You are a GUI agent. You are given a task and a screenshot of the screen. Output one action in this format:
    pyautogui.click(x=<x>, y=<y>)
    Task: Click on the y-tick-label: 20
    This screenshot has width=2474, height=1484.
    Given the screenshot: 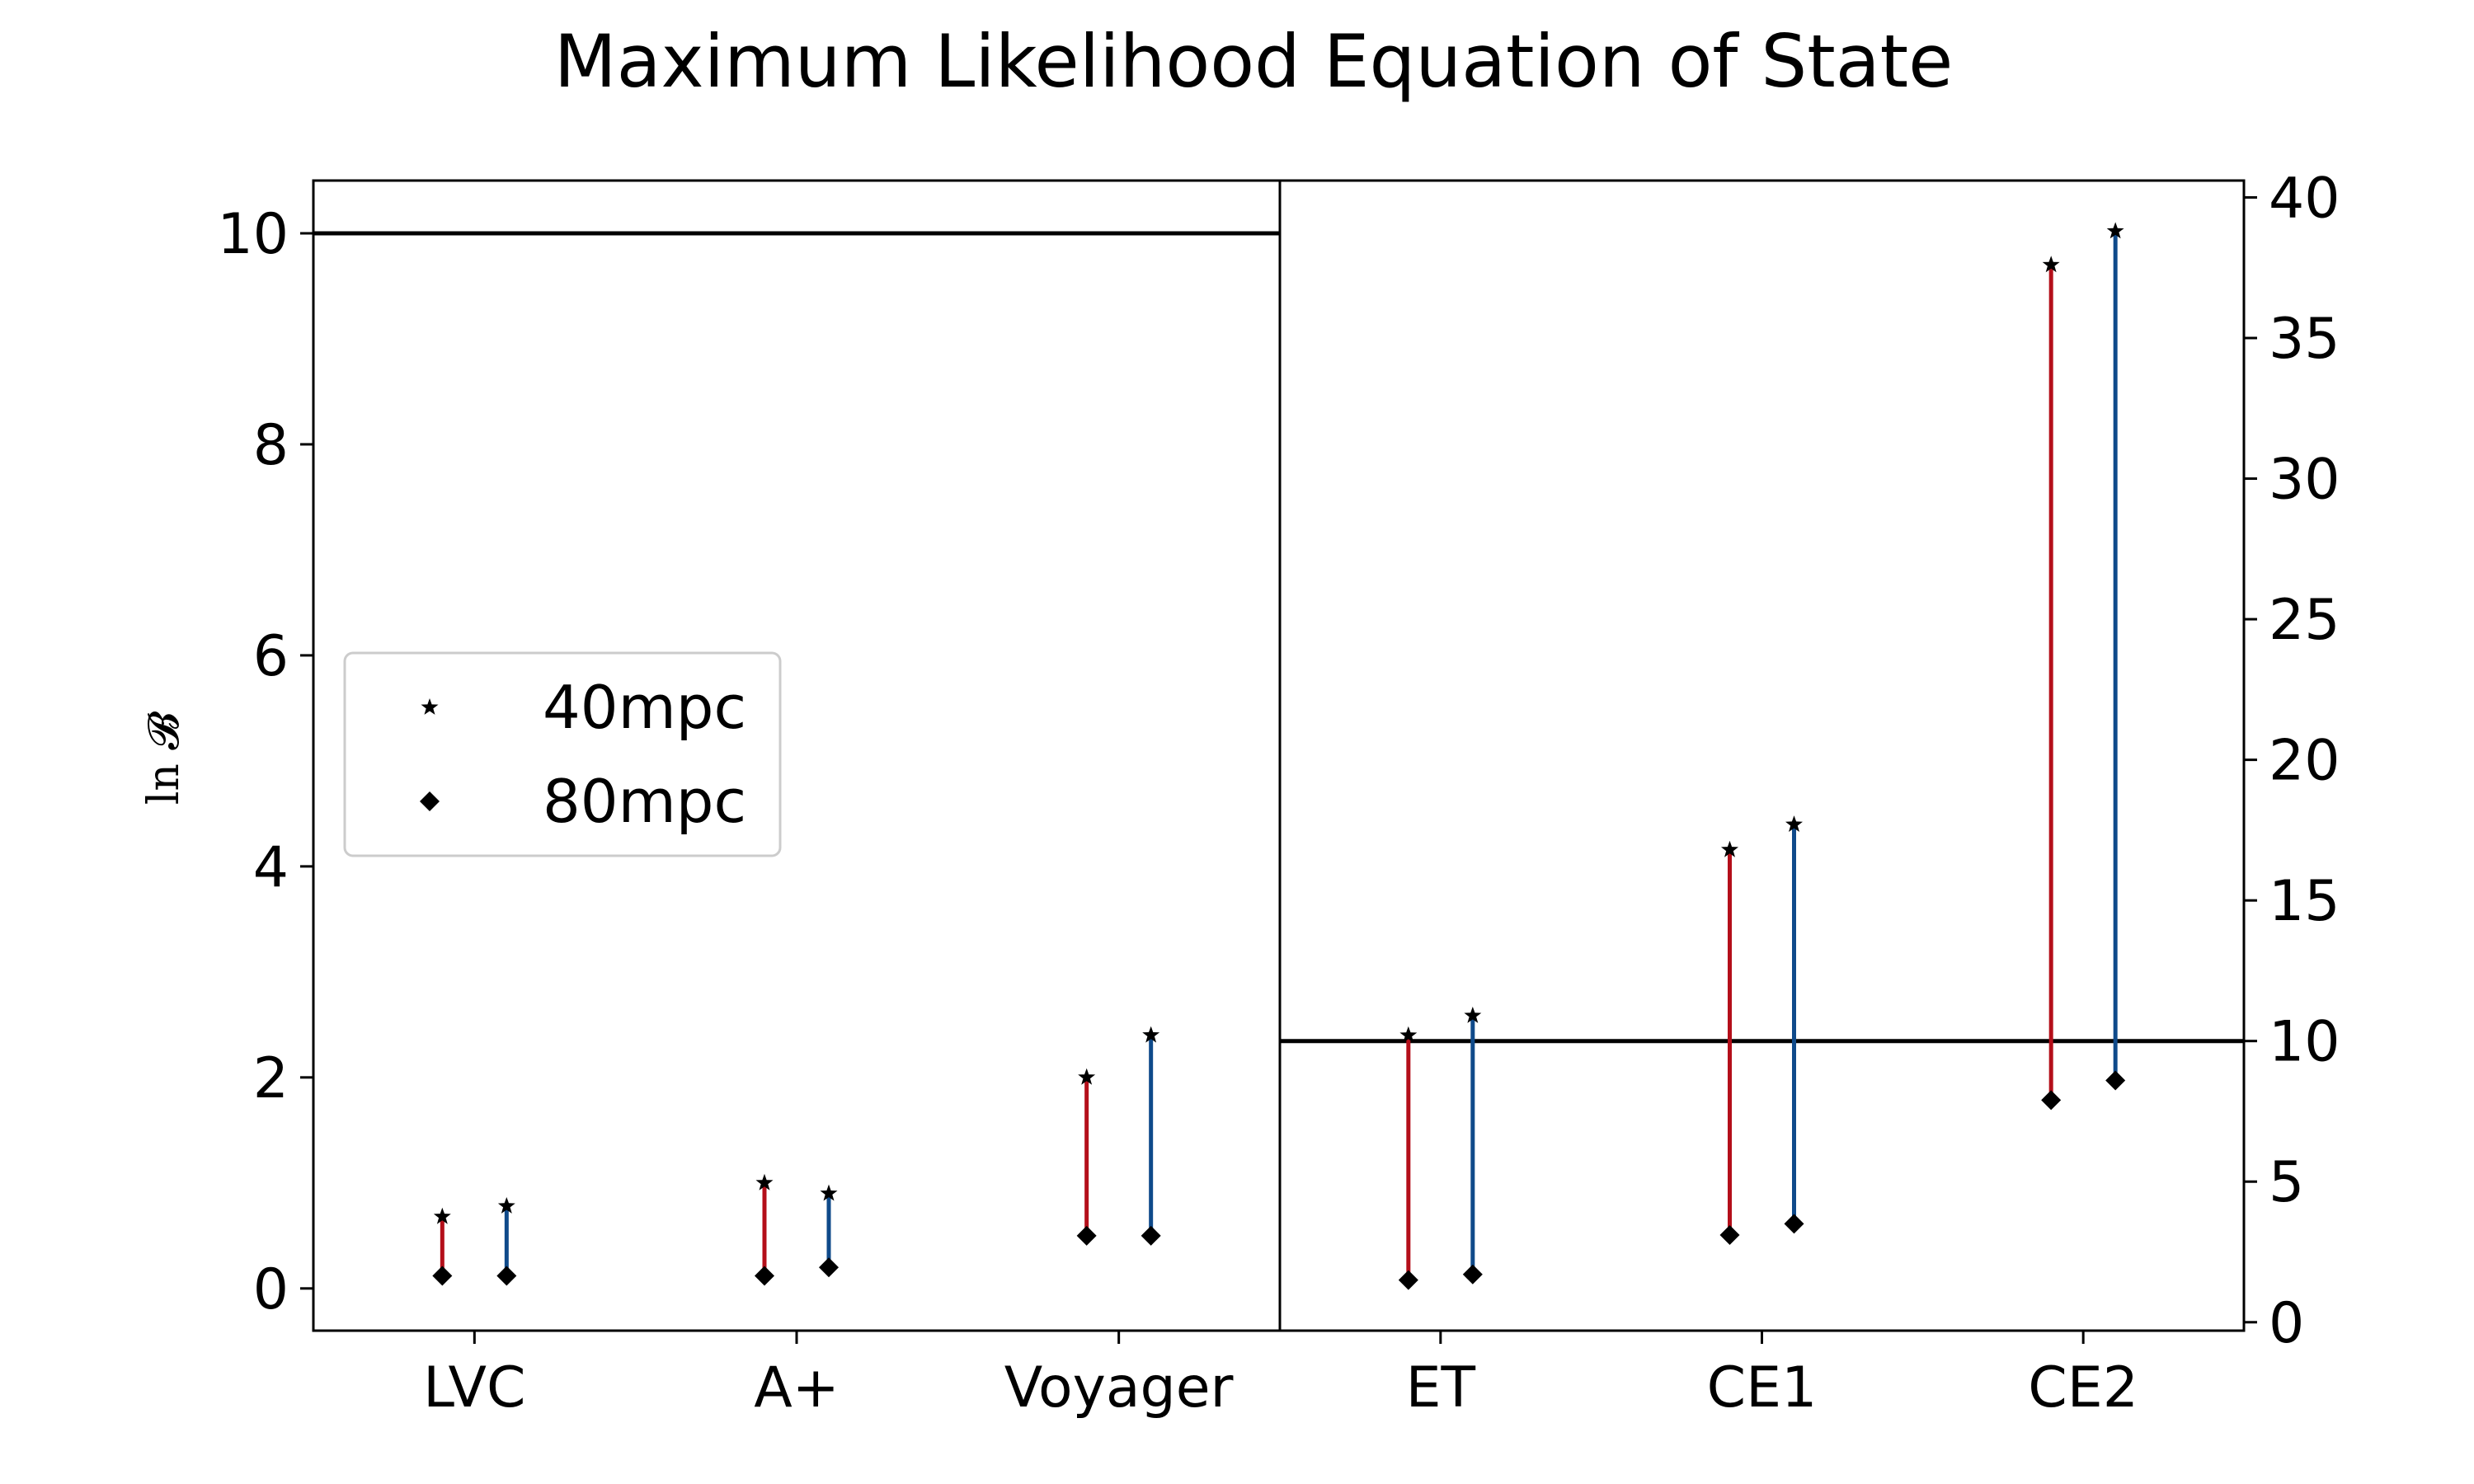 What is the action you would take?
    pyautogui.click(x=2304, y=761)
    